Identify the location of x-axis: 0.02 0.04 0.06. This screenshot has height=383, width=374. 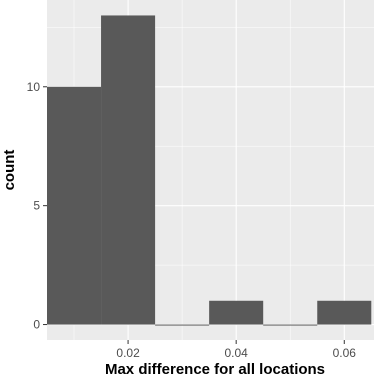
(236, 350).